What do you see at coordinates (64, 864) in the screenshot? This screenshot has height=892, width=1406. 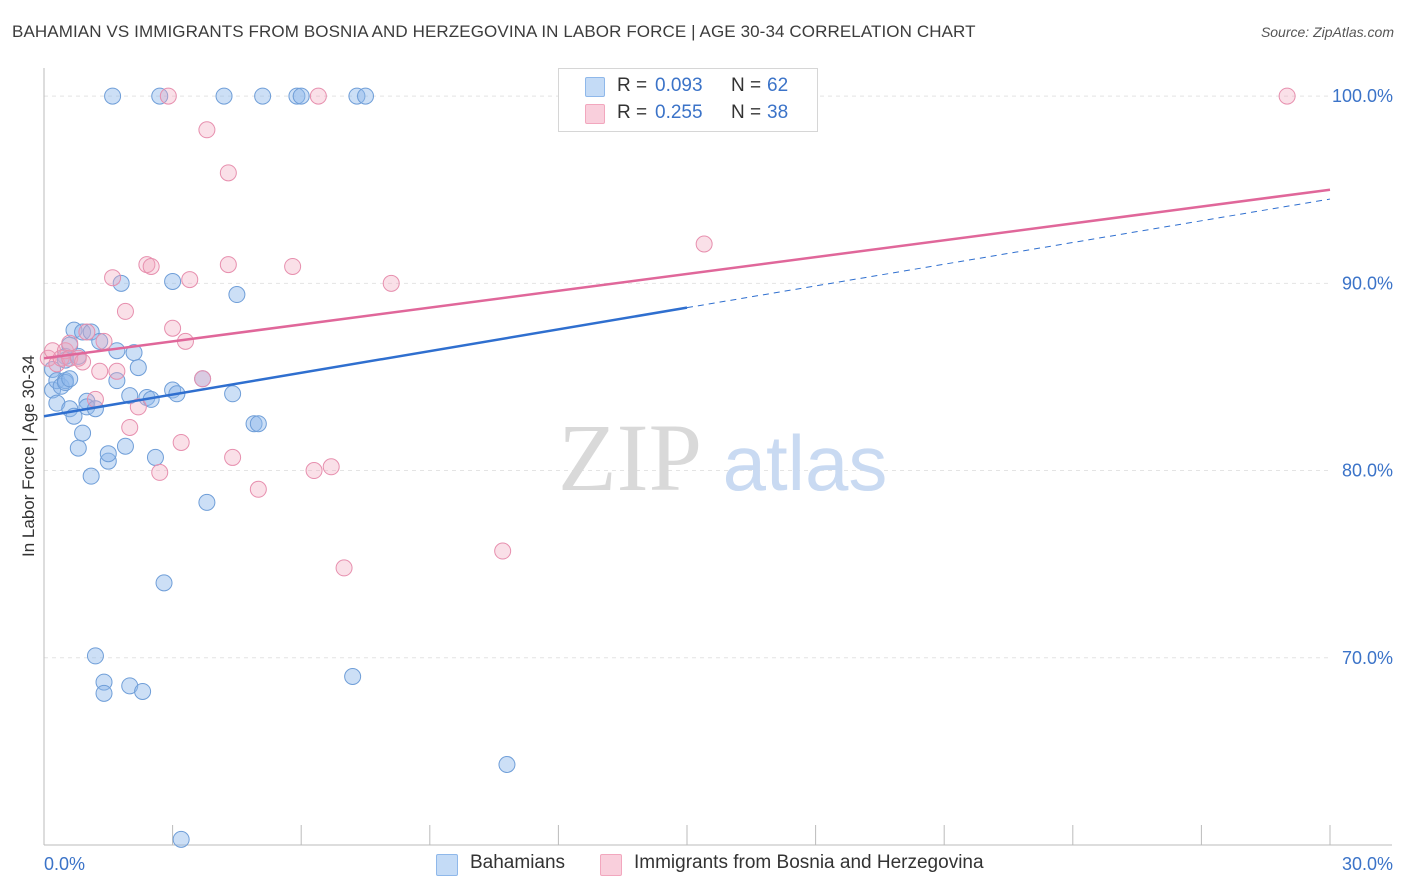 I see `x-tick-label: 0.0%` at bounding box center [64, 864].